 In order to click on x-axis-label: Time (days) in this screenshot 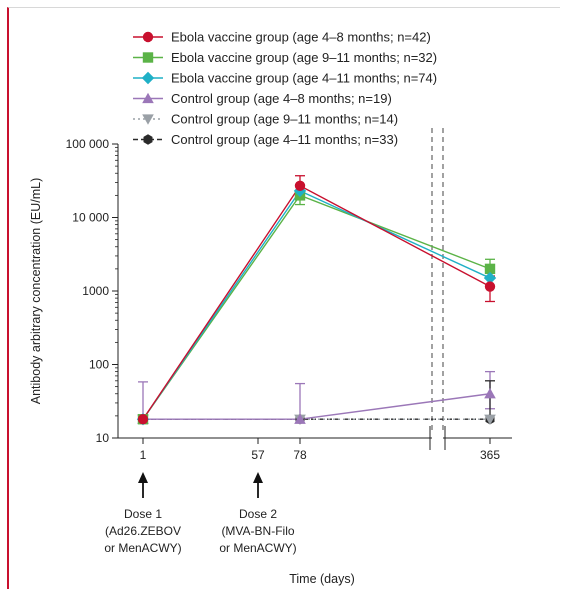, I will do `click(322, 579)`.